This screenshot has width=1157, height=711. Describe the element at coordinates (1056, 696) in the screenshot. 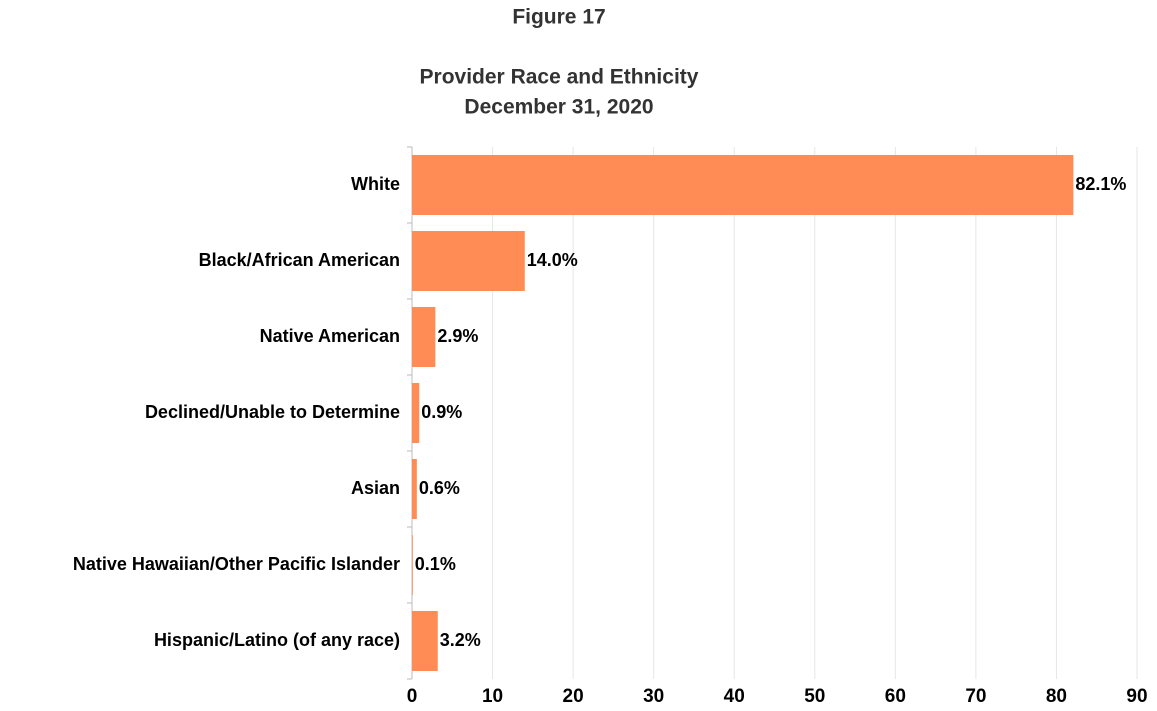

I see `x-tick-label: 80` at that location.